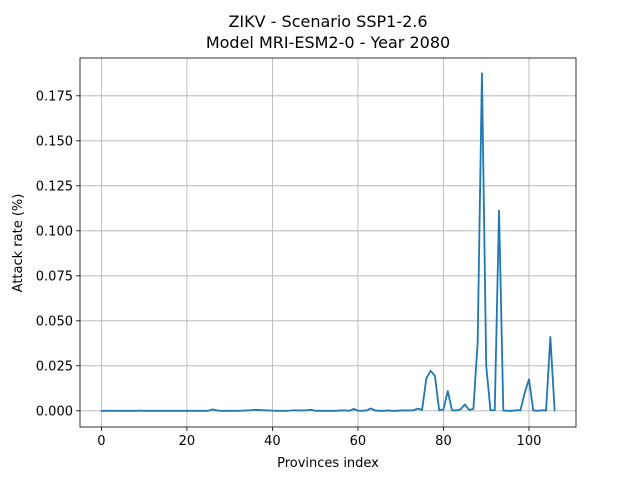  I want to click on y-tick-label: 0.025, so click(54, 366).